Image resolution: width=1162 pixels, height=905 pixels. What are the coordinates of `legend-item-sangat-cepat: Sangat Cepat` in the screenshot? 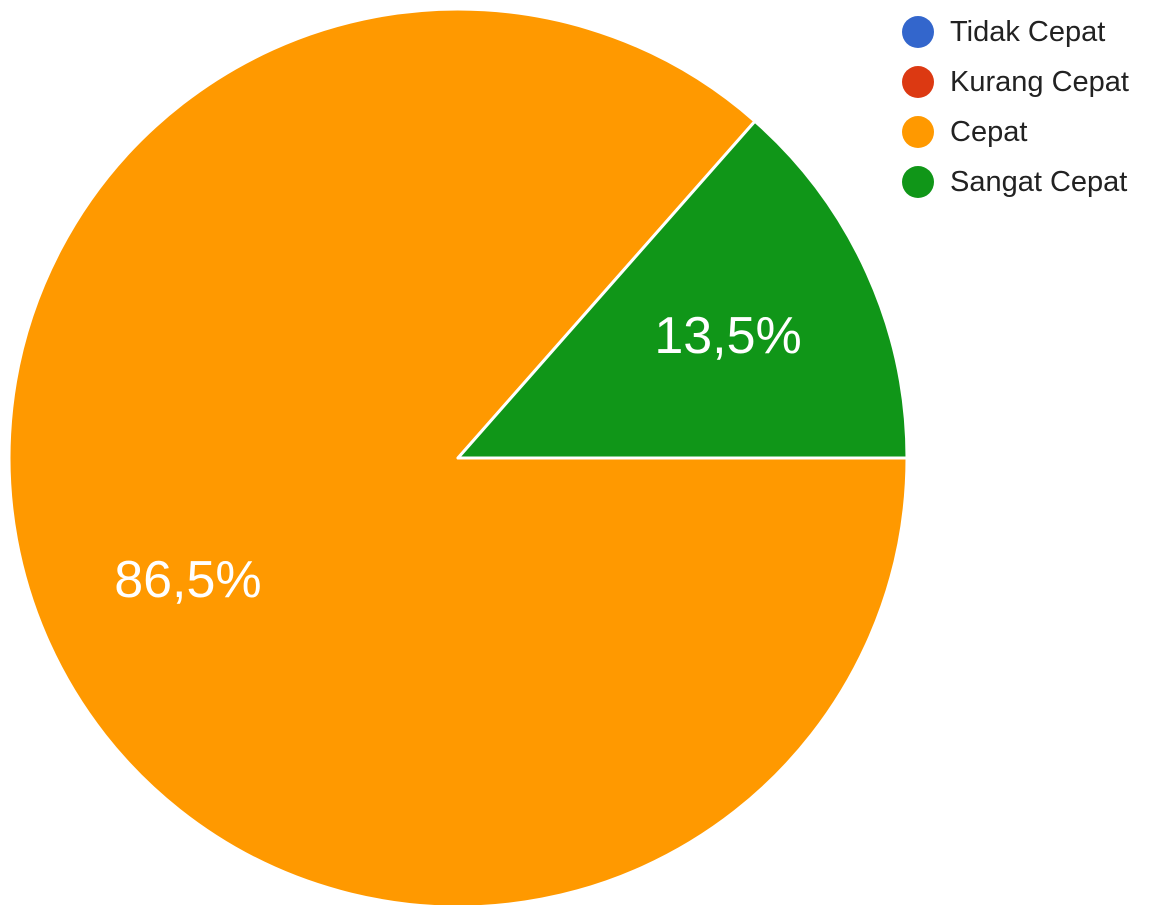 It's located at (1014, 182).